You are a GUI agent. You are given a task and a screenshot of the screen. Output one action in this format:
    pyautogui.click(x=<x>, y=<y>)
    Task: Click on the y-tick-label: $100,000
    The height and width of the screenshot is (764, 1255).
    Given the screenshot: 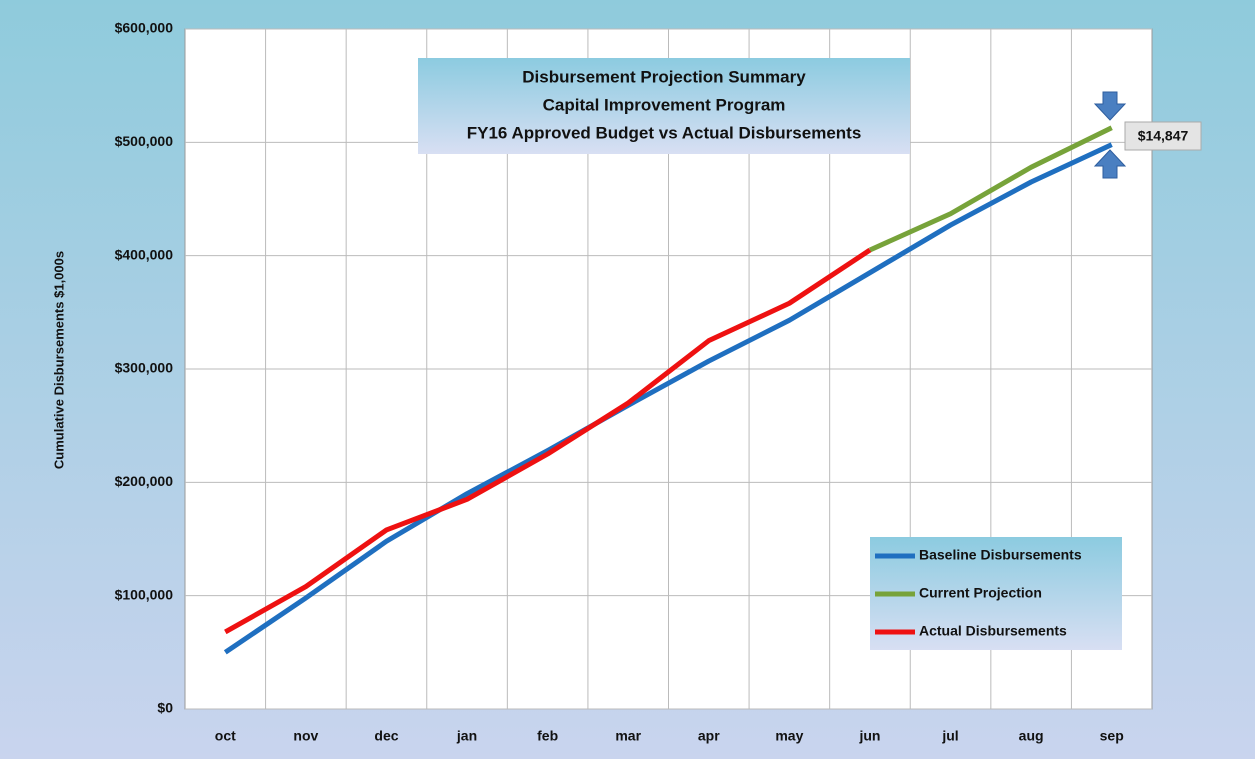 What is the action you would take?
    pyautogui.click(x=144, y=594)
    